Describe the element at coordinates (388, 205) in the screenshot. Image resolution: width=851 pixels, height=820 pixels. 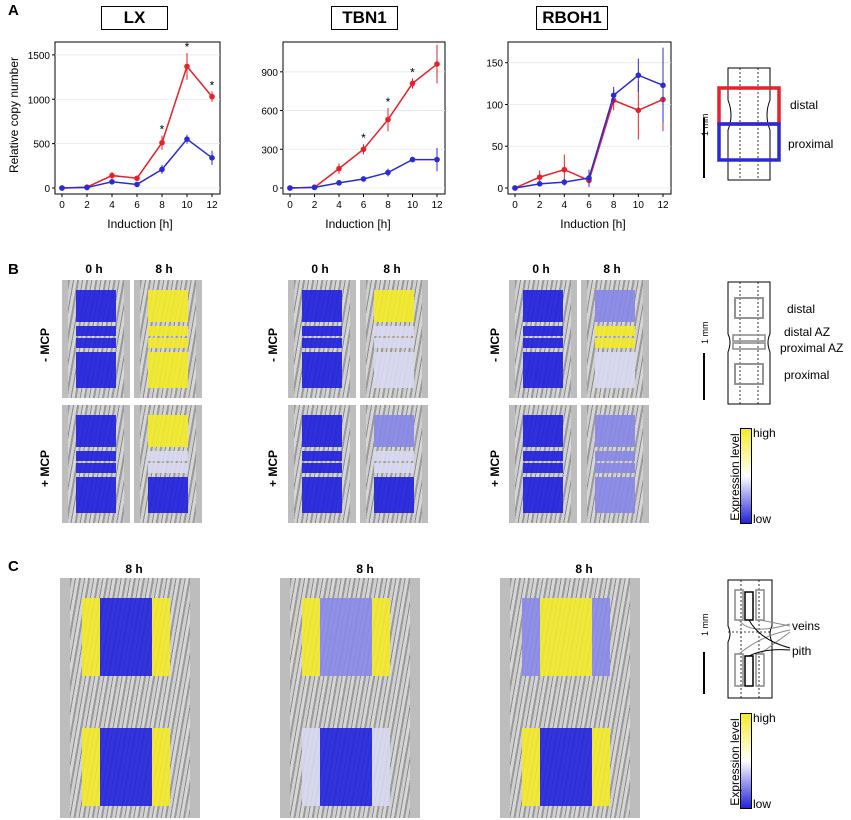
I see `x-tick-label: 8` at that location.